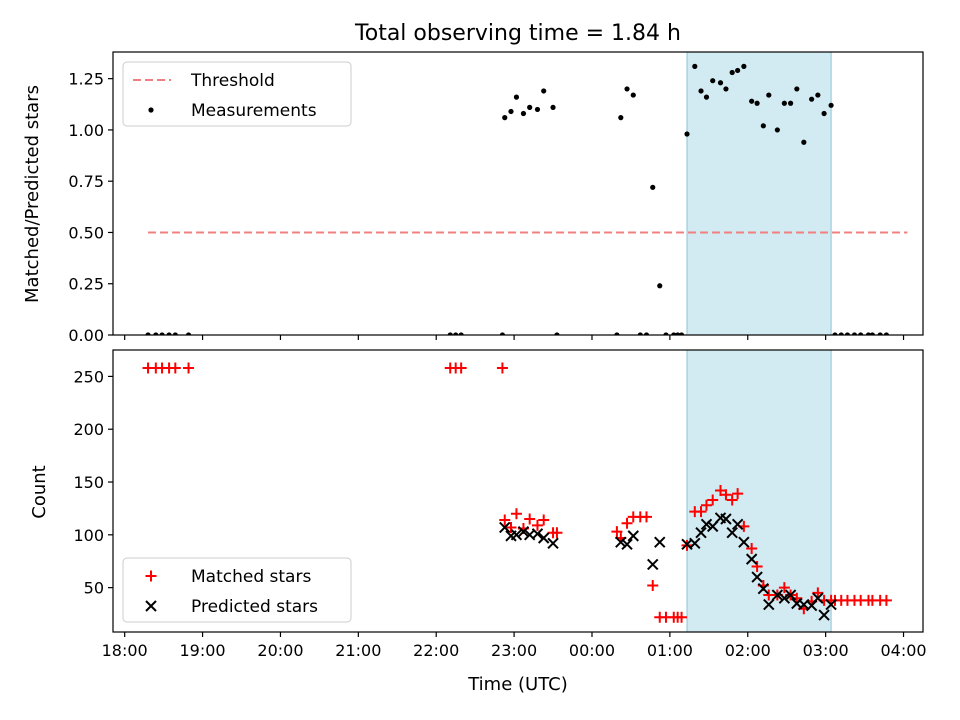  What do you see at coordinates (237, 94) in the screenshot?
I see `top-legend-box` at bounding box center [237, 94].